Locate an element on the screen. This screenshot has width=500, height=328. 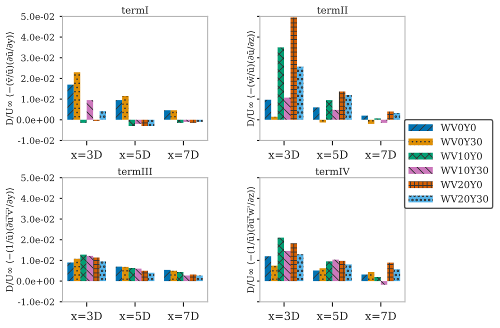
legend-label: WV20Y30 is located at coordinates (464, 198).